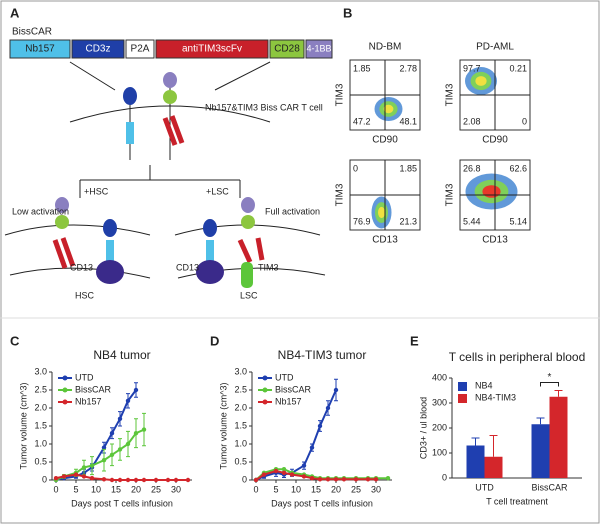  What do you see at coordinates (55, 489) in the screenshot?
I see `x-tick-label: 0` at bounding box center [55, 489].